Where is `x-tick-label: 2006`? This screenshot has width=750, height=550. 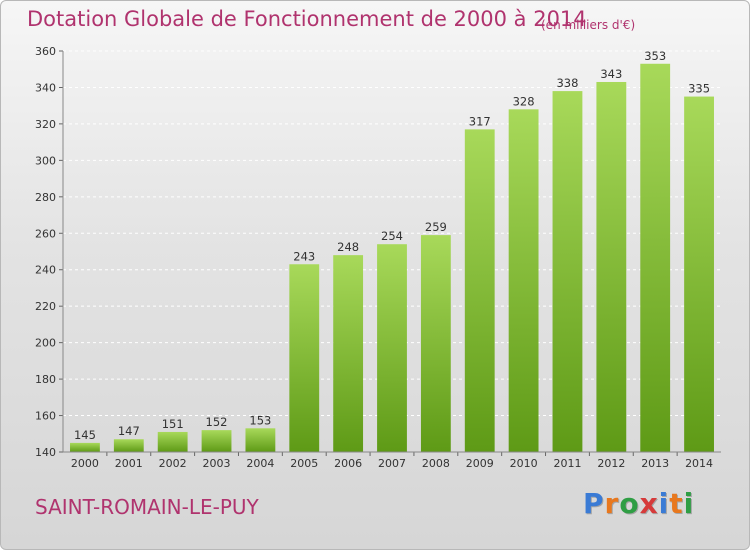
x-tick-label: 2006 is located at coordinates (348, 463).